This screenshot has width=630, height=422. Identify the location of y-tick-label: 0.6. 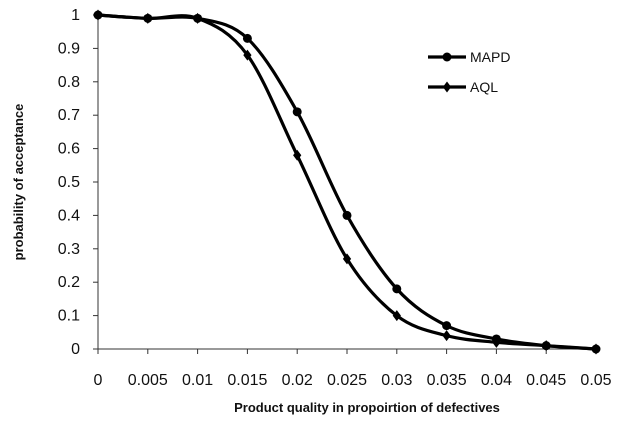
(69, 149).